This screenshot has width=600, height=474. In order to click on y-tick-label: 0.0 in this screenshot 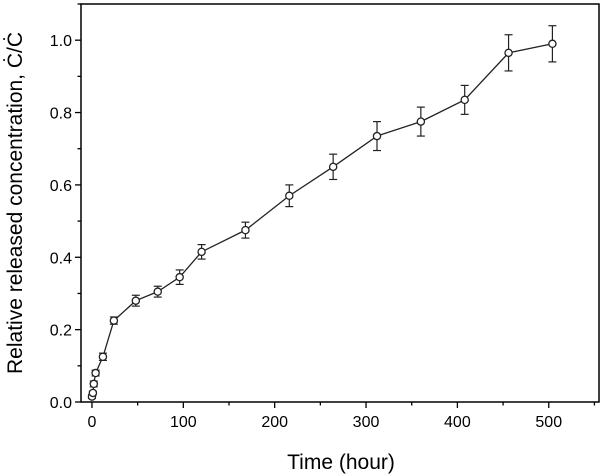, I will do `click(61, 403)`.